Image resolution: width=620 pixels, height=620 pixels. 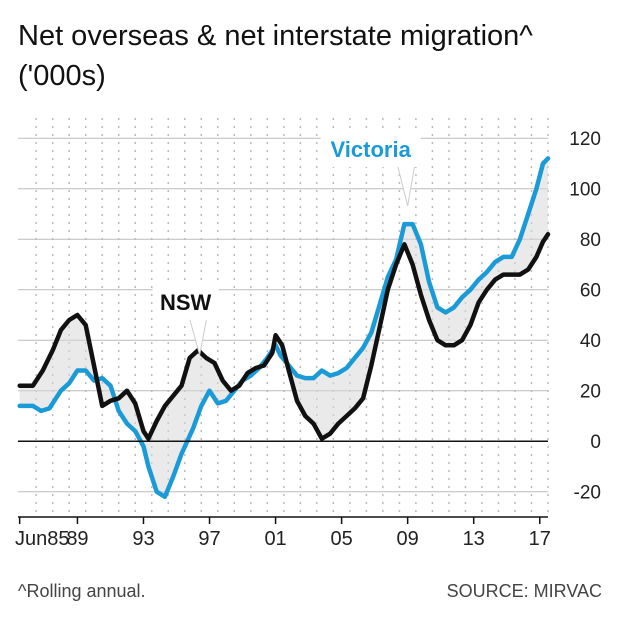 What do you see at coordinates (585, 190) in the screenshot?
I see `y-tick-label: 100` at bounding box center [585, 190].